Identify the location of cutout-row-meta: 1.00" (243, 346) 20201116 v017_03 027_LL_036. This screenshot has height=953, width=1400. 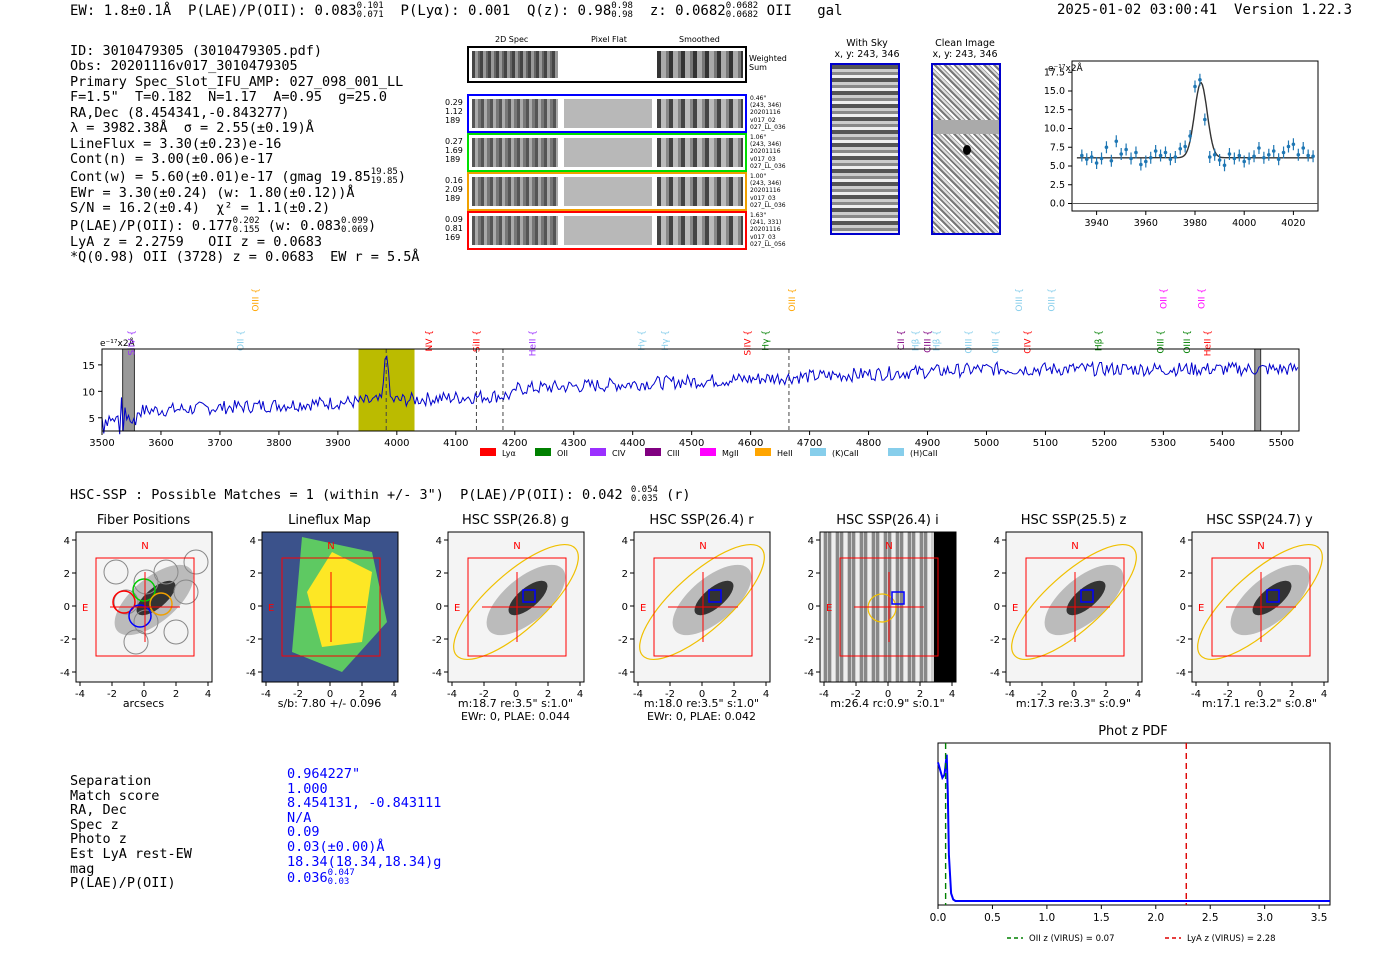
(768, 191).